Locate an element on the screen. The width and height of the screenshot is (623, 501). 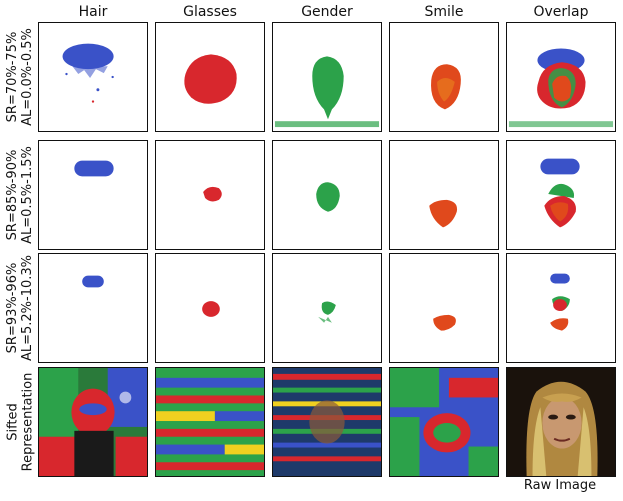
panel-gender-row3 is located at coordinates (327, 308).